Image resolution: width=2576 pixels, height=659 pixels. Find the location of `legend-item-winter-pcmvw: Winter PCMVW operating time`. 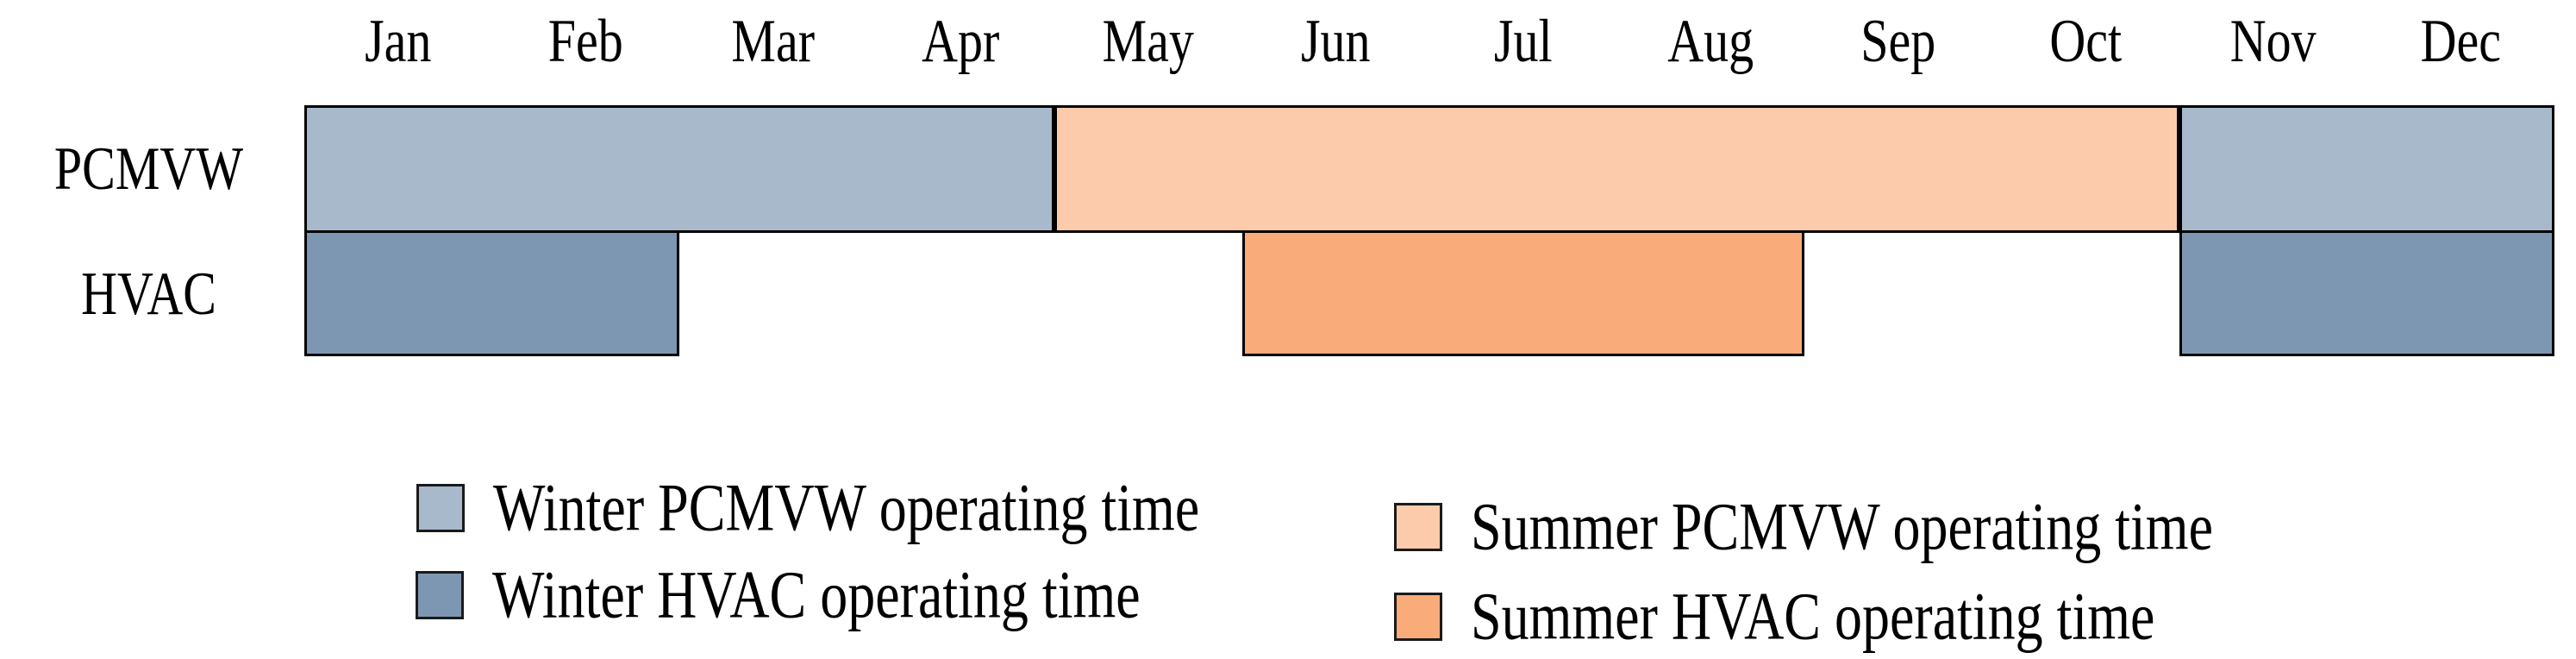

legend-item-winter-pcmvw: Winter PCMVW operating time is located at coordinates (808, 508).